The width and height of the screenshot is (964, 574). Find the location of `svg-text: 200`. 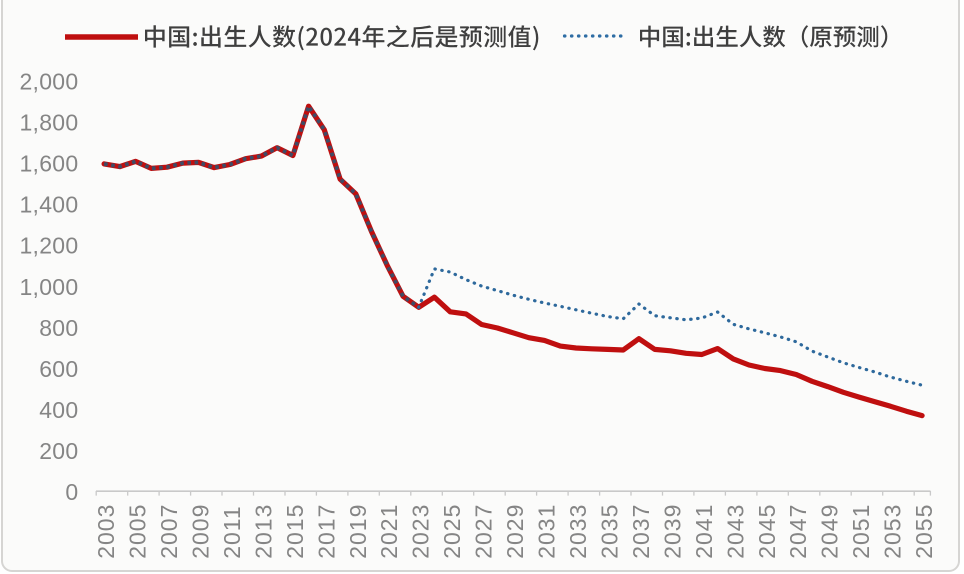

svg-text: 200 is located at coordinates (58, 451).